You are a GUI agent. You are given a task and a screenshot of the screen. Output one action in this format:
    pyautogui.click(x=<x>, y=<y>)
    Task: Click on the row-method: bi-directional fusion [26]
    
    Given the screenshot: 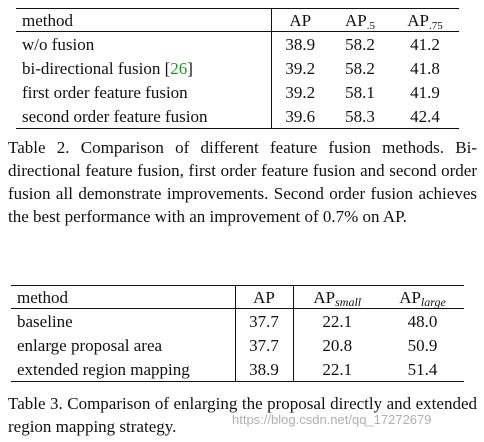 What is the action you would take?
    pyautogui.click(x=144, y=68)
    